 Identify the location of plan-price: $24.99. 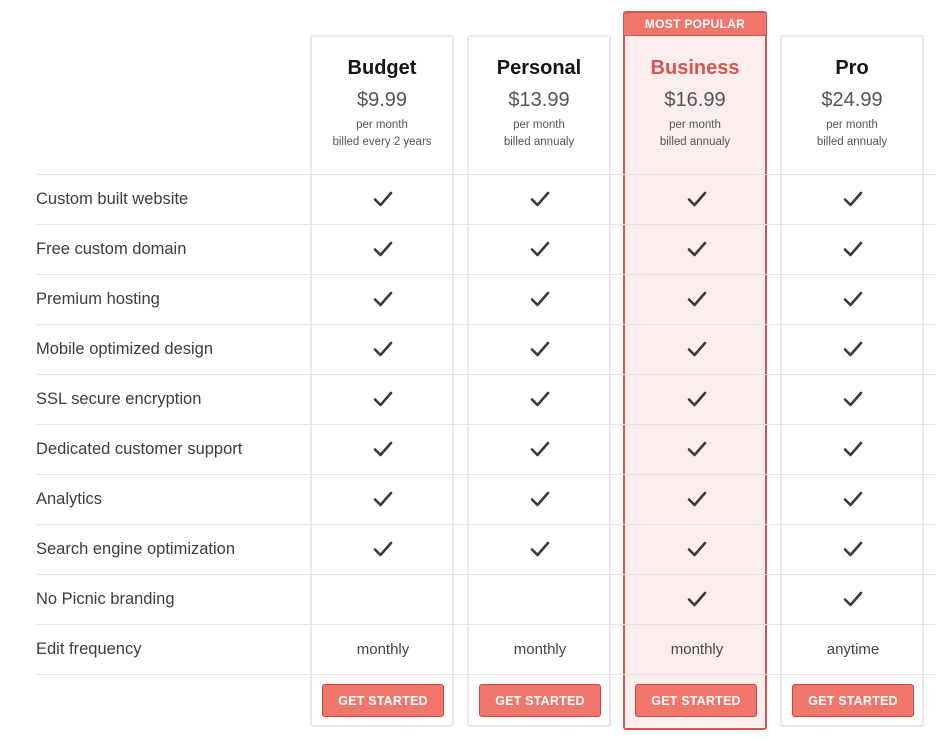
(852, 100).